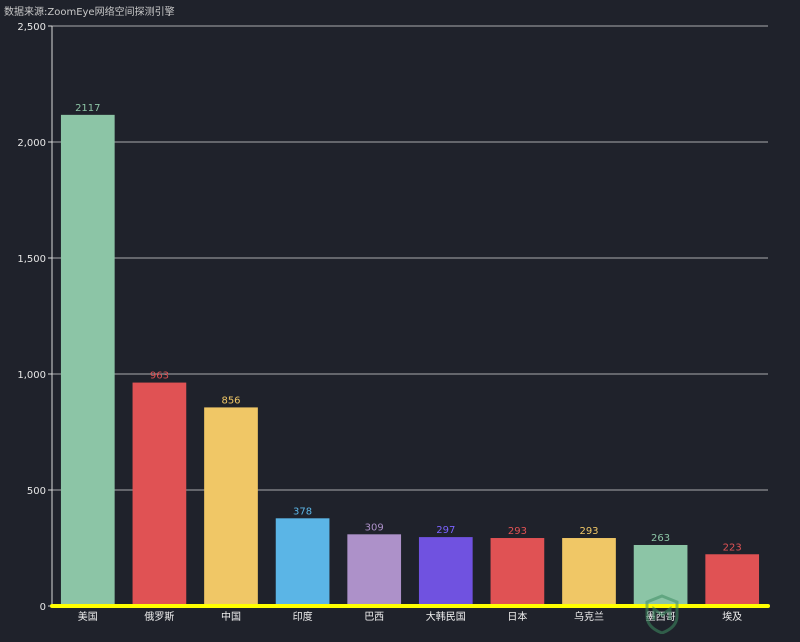 Image resolution: width=800 pixels, height=642 pixels. What do you see at coordinates (732, 547) in the screenshot?
I see `data-label: 223` at bounding box center [732, 547].